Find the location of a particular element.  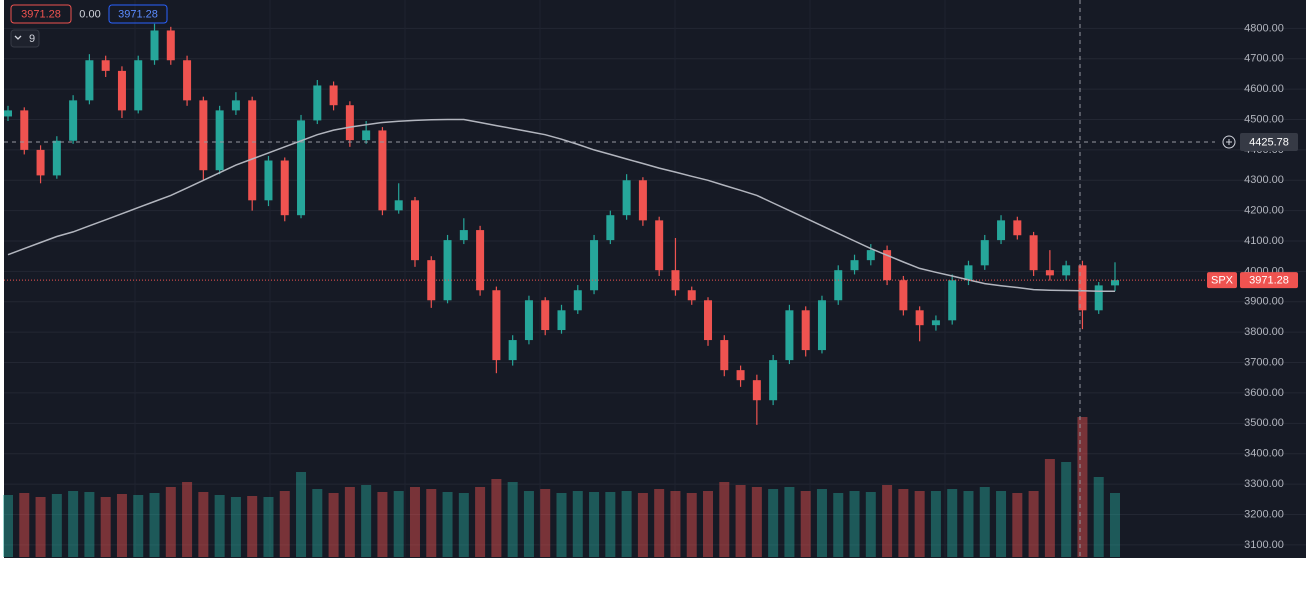

y-tick-label: 4600.00 is located at coordinates (1264, 89).